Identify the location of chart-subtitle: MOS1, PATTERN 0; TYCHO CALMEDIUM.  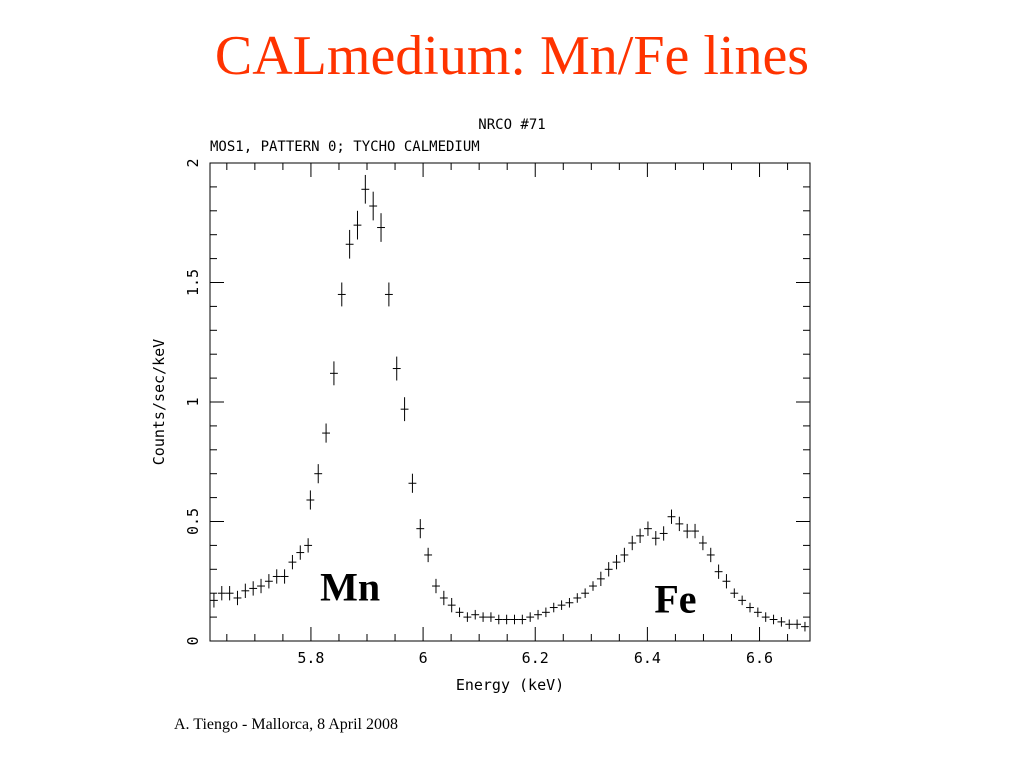
(345, 147).